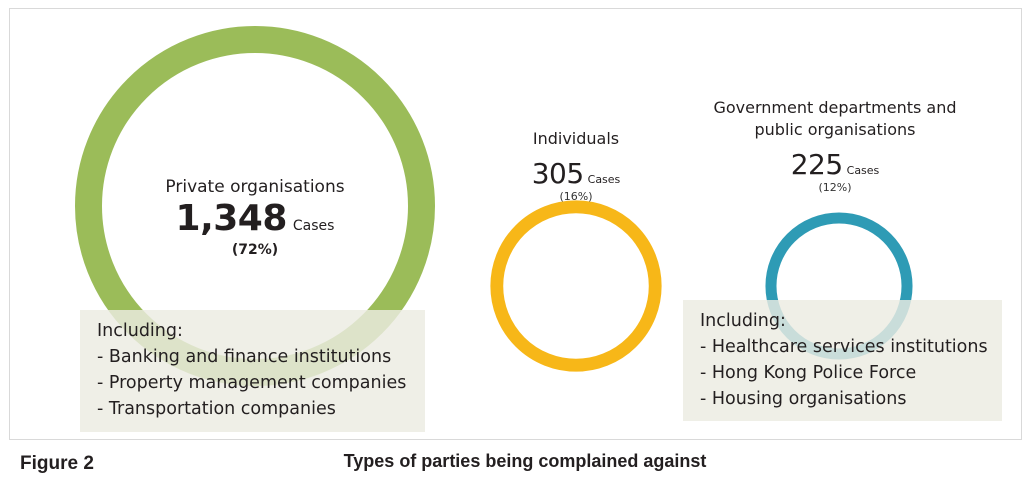 This screenshot has width=1029, height=482. What do you see at coordinates (576, 138) in the screenshot?
I see `category-label: Individuals` at bounding box center [576, 138].